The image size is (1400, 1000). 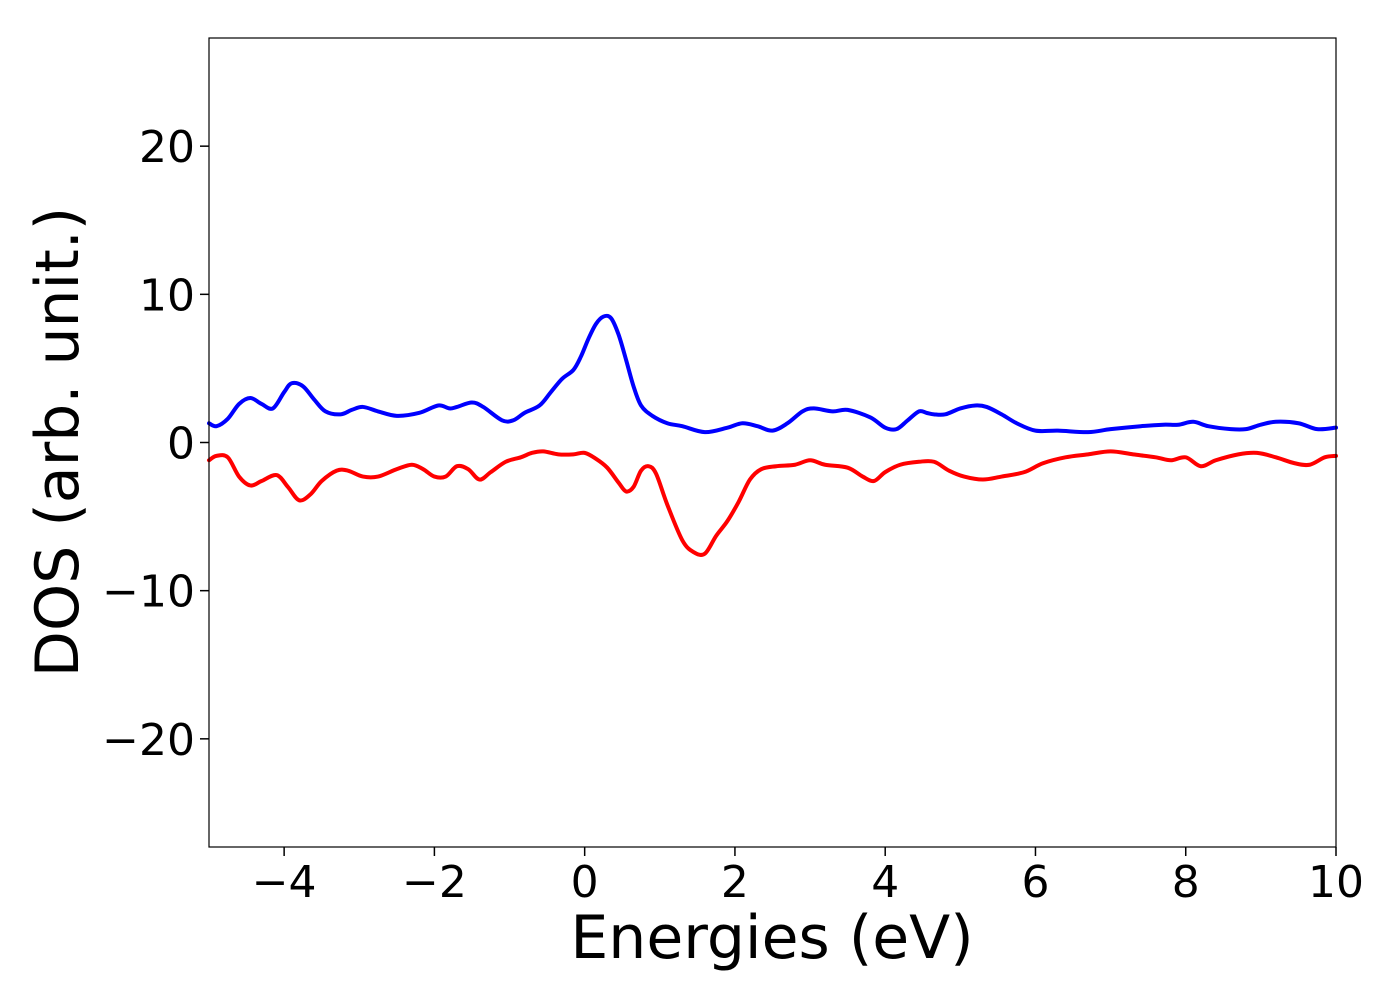 What do you see at coordinates (1035, 882) in the screenshot?
I see `x-tick-label: 6` at bounding box center [1035, 882].